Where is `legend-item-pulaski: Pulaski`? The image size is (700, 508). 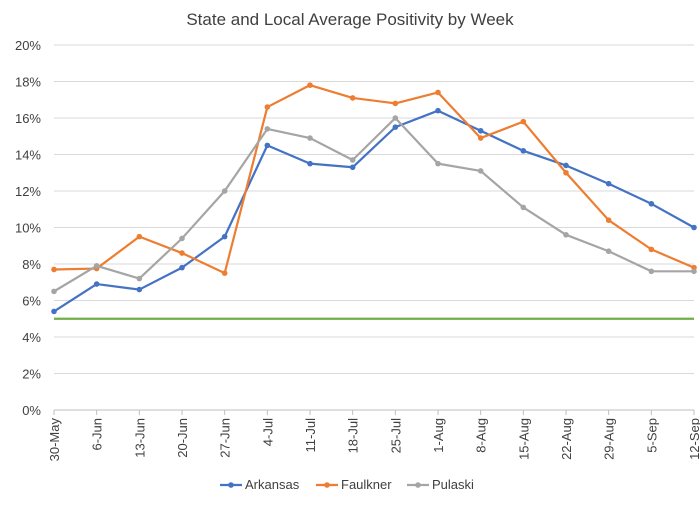 legend-item-pulaski: Pulaski is located at coordinates (440, 484).